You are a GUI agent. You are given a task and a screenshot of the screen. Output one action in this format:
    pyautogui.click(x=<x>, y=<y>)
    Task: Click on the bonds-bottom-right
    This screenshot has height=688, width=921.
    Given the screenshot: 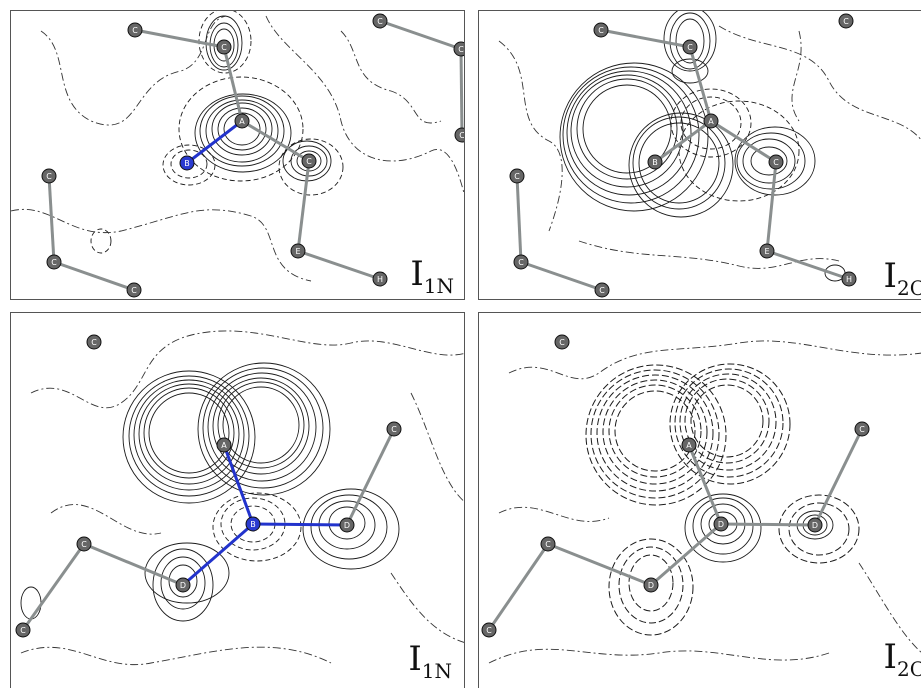 What is the action you would take?
    pyautogui.click(x=675, y=529)
    